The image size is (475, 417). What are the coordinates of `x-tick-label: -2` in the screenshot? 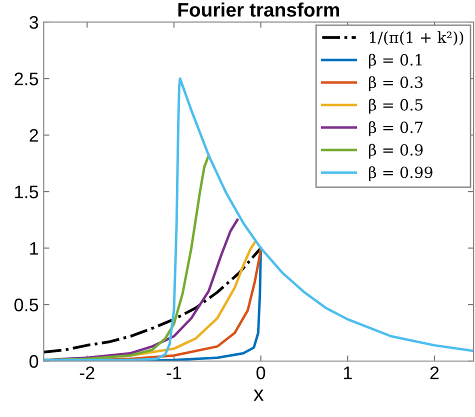 It's located at (87, 373).